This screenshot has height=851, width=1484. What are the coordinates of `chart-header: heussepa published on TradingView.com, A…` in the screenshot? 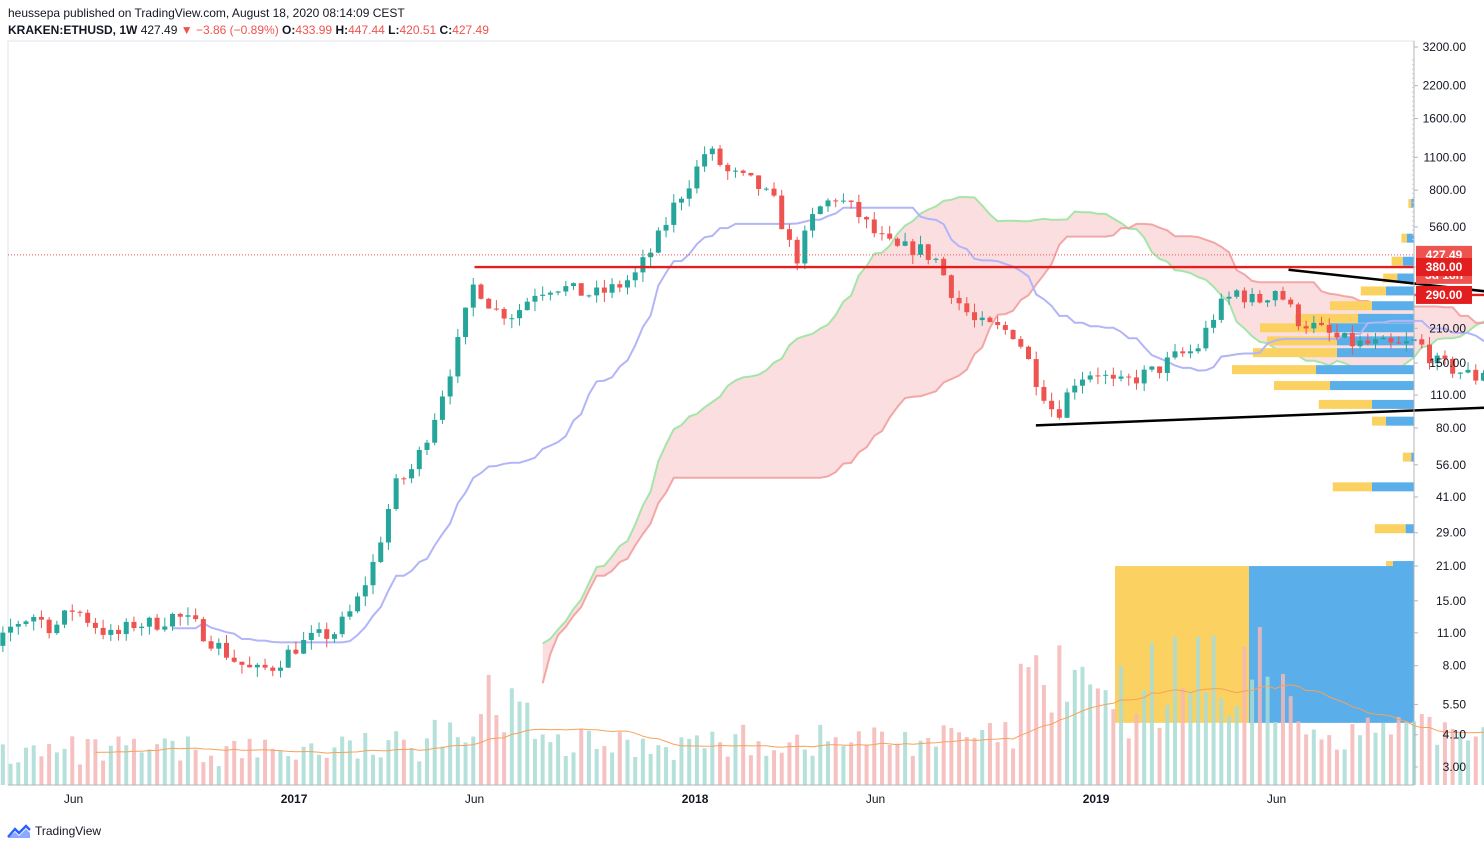 It's located at (248, 22).